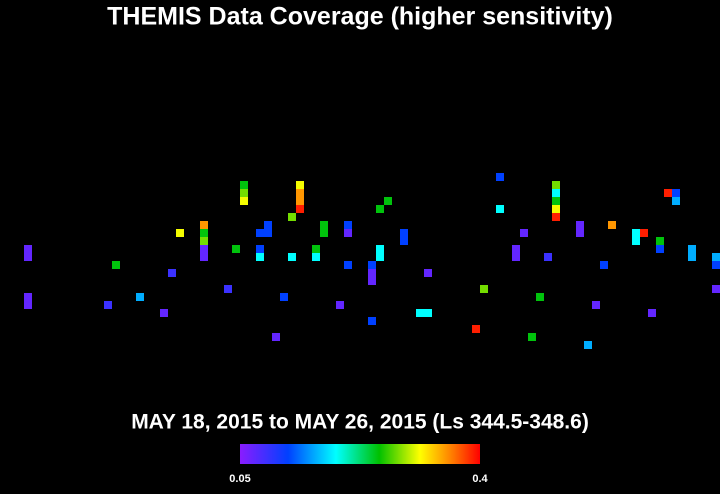 The image size is (720, 494). What do you see at coordinates (480, 479) in the screenshot?
I see `colorbar-tick-label: 0.4` at bounding box center [480, 479].